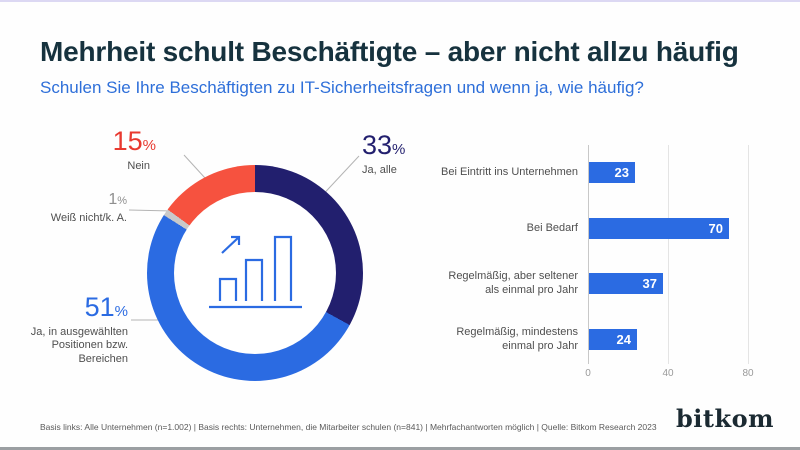 This screenshot has width=800, height=450. Describe the element at coordinates (77, 208) in the screenshot. I see `donut-label-weiss-nicht: 1% Weiß nicht/k. A.` at that location.